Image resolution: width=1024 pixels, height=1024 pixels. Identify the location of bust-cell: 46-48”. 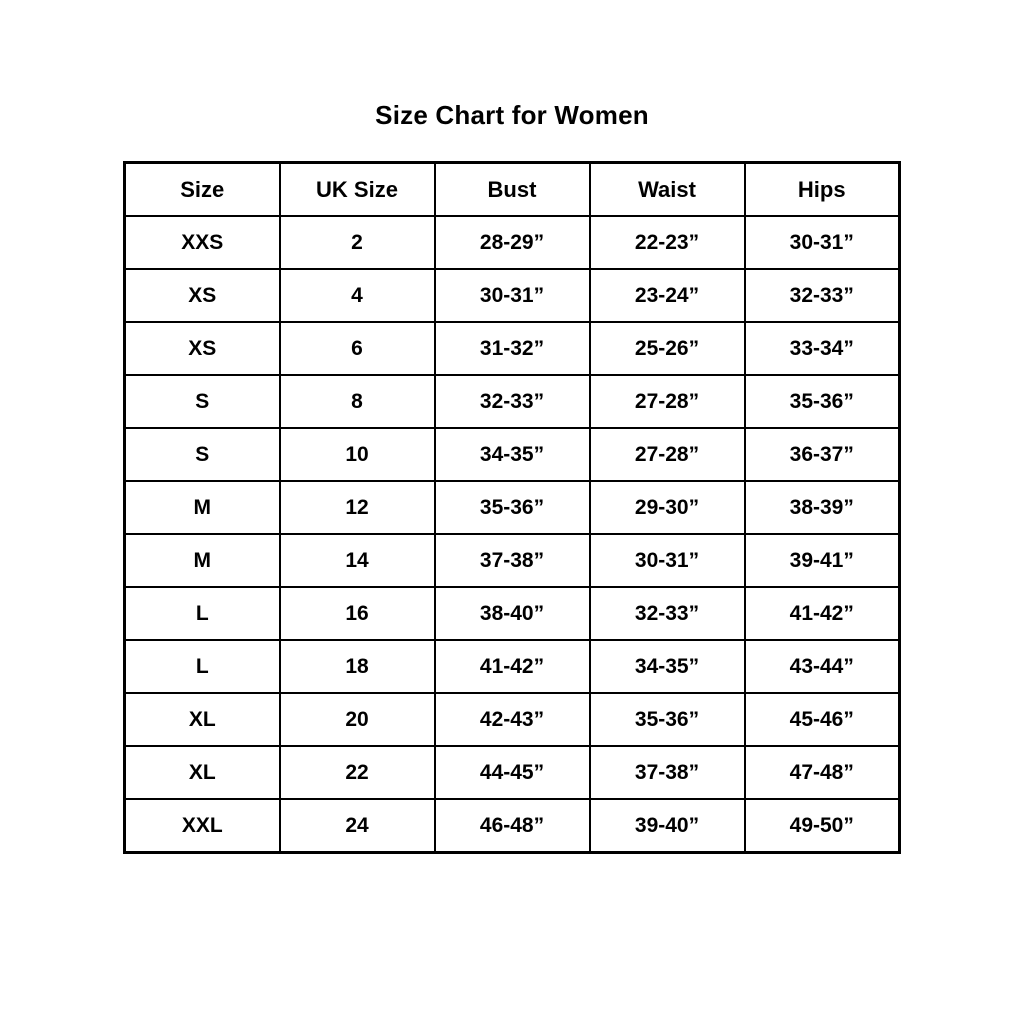
(512, 826).